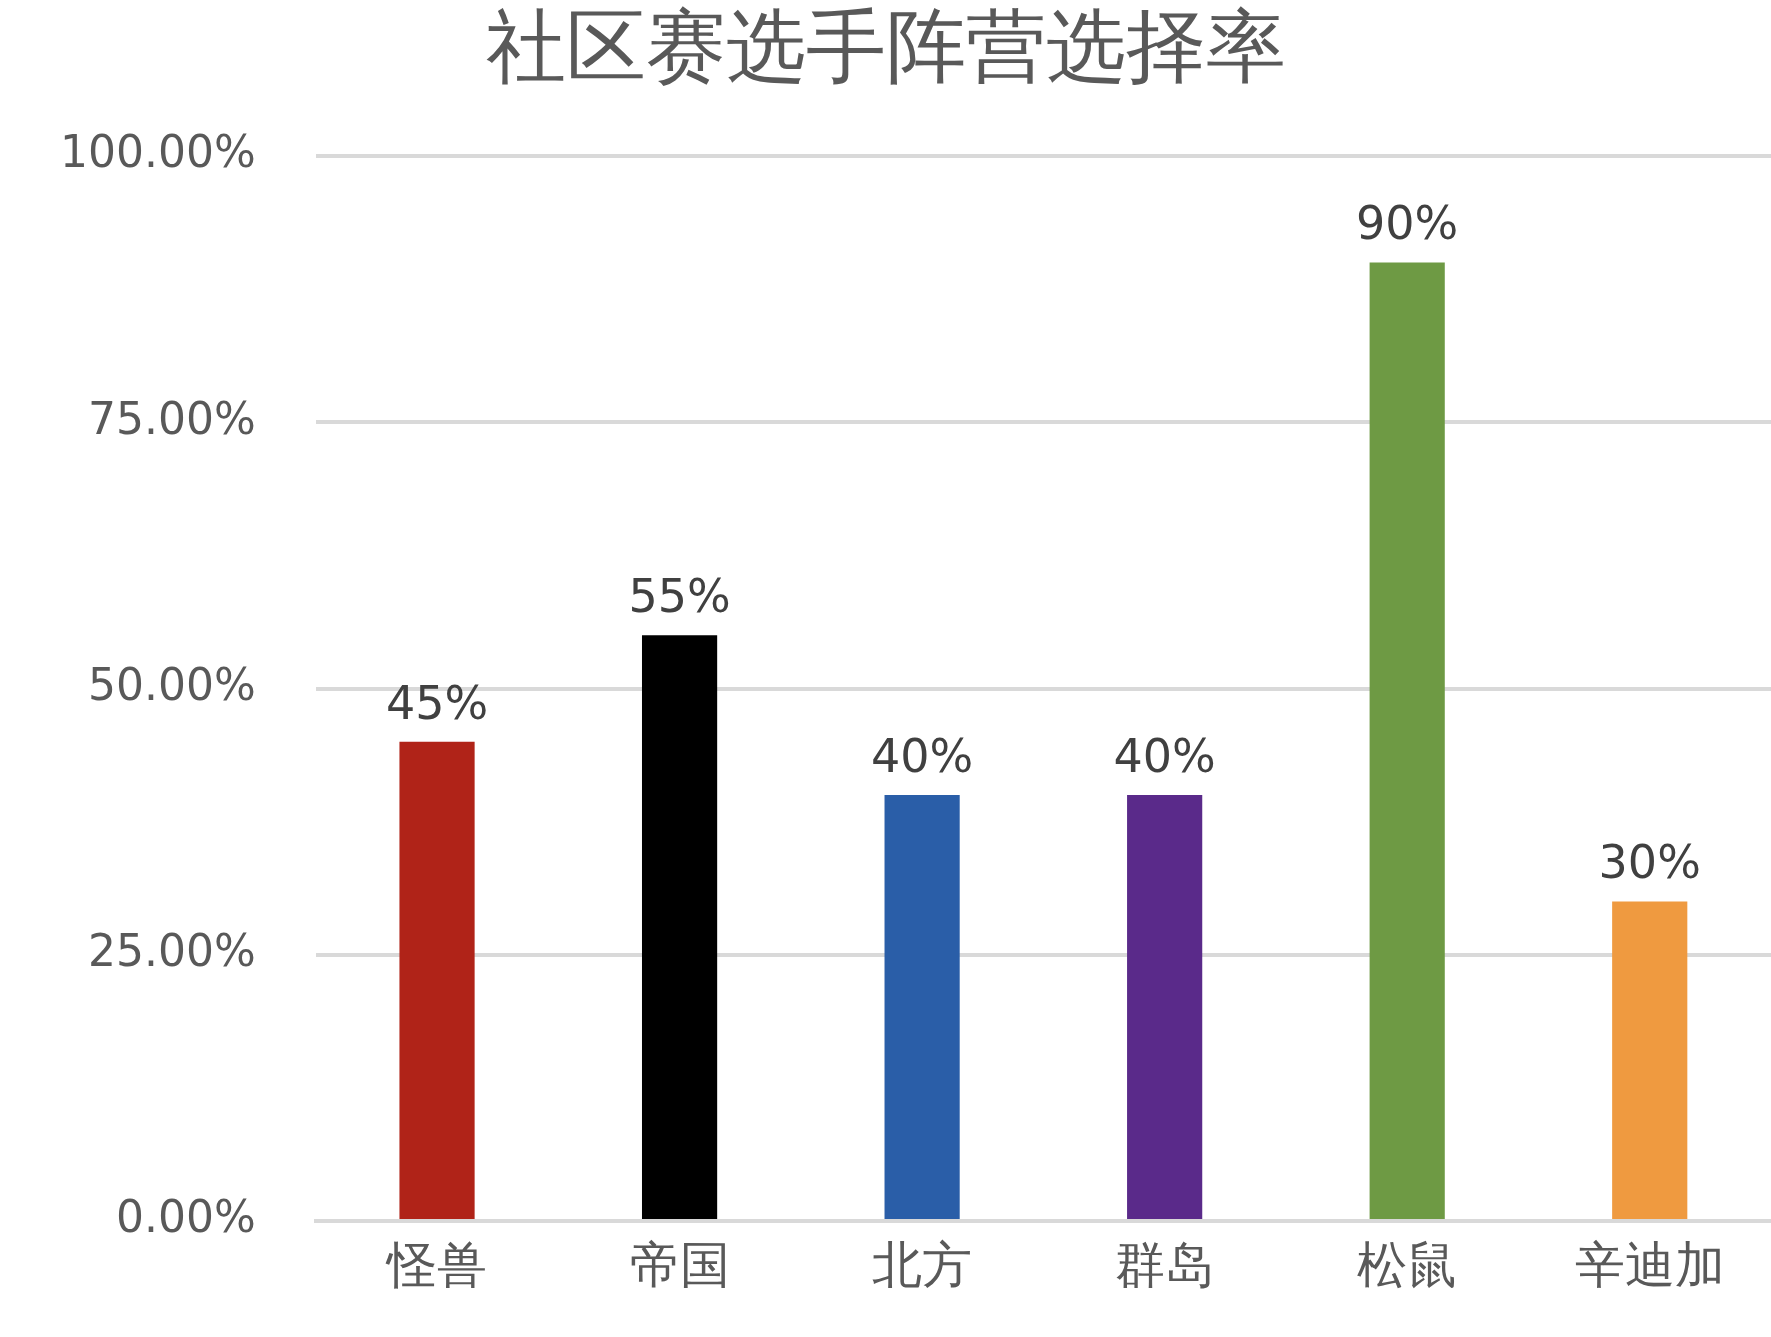  Describe the element at coordinates (1407, 223) in the screenshot. I see `data-label: 90%` at that location.